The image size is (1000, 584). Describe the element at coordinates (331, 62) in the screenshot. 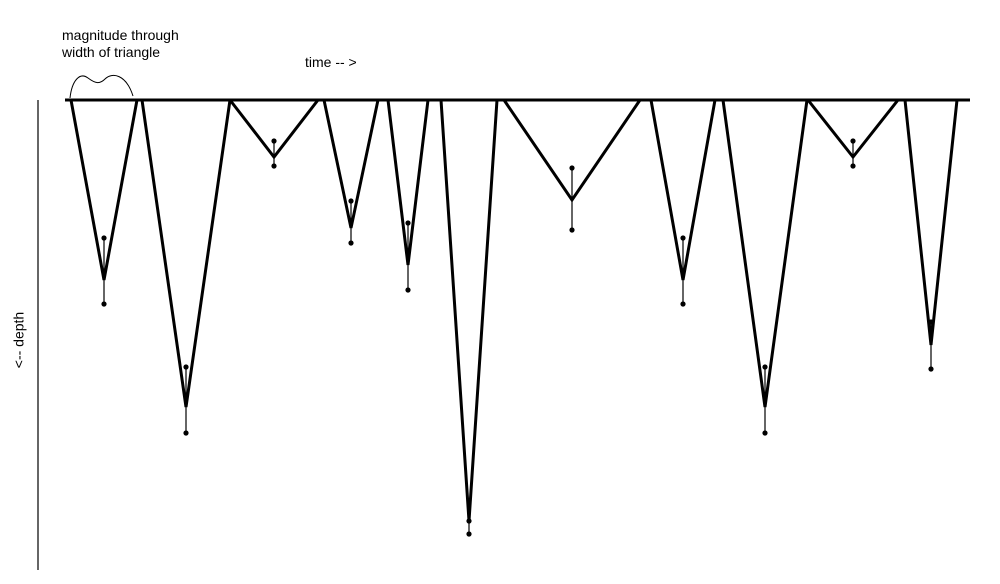

I see `time-axis-label: time -- >` at that location.